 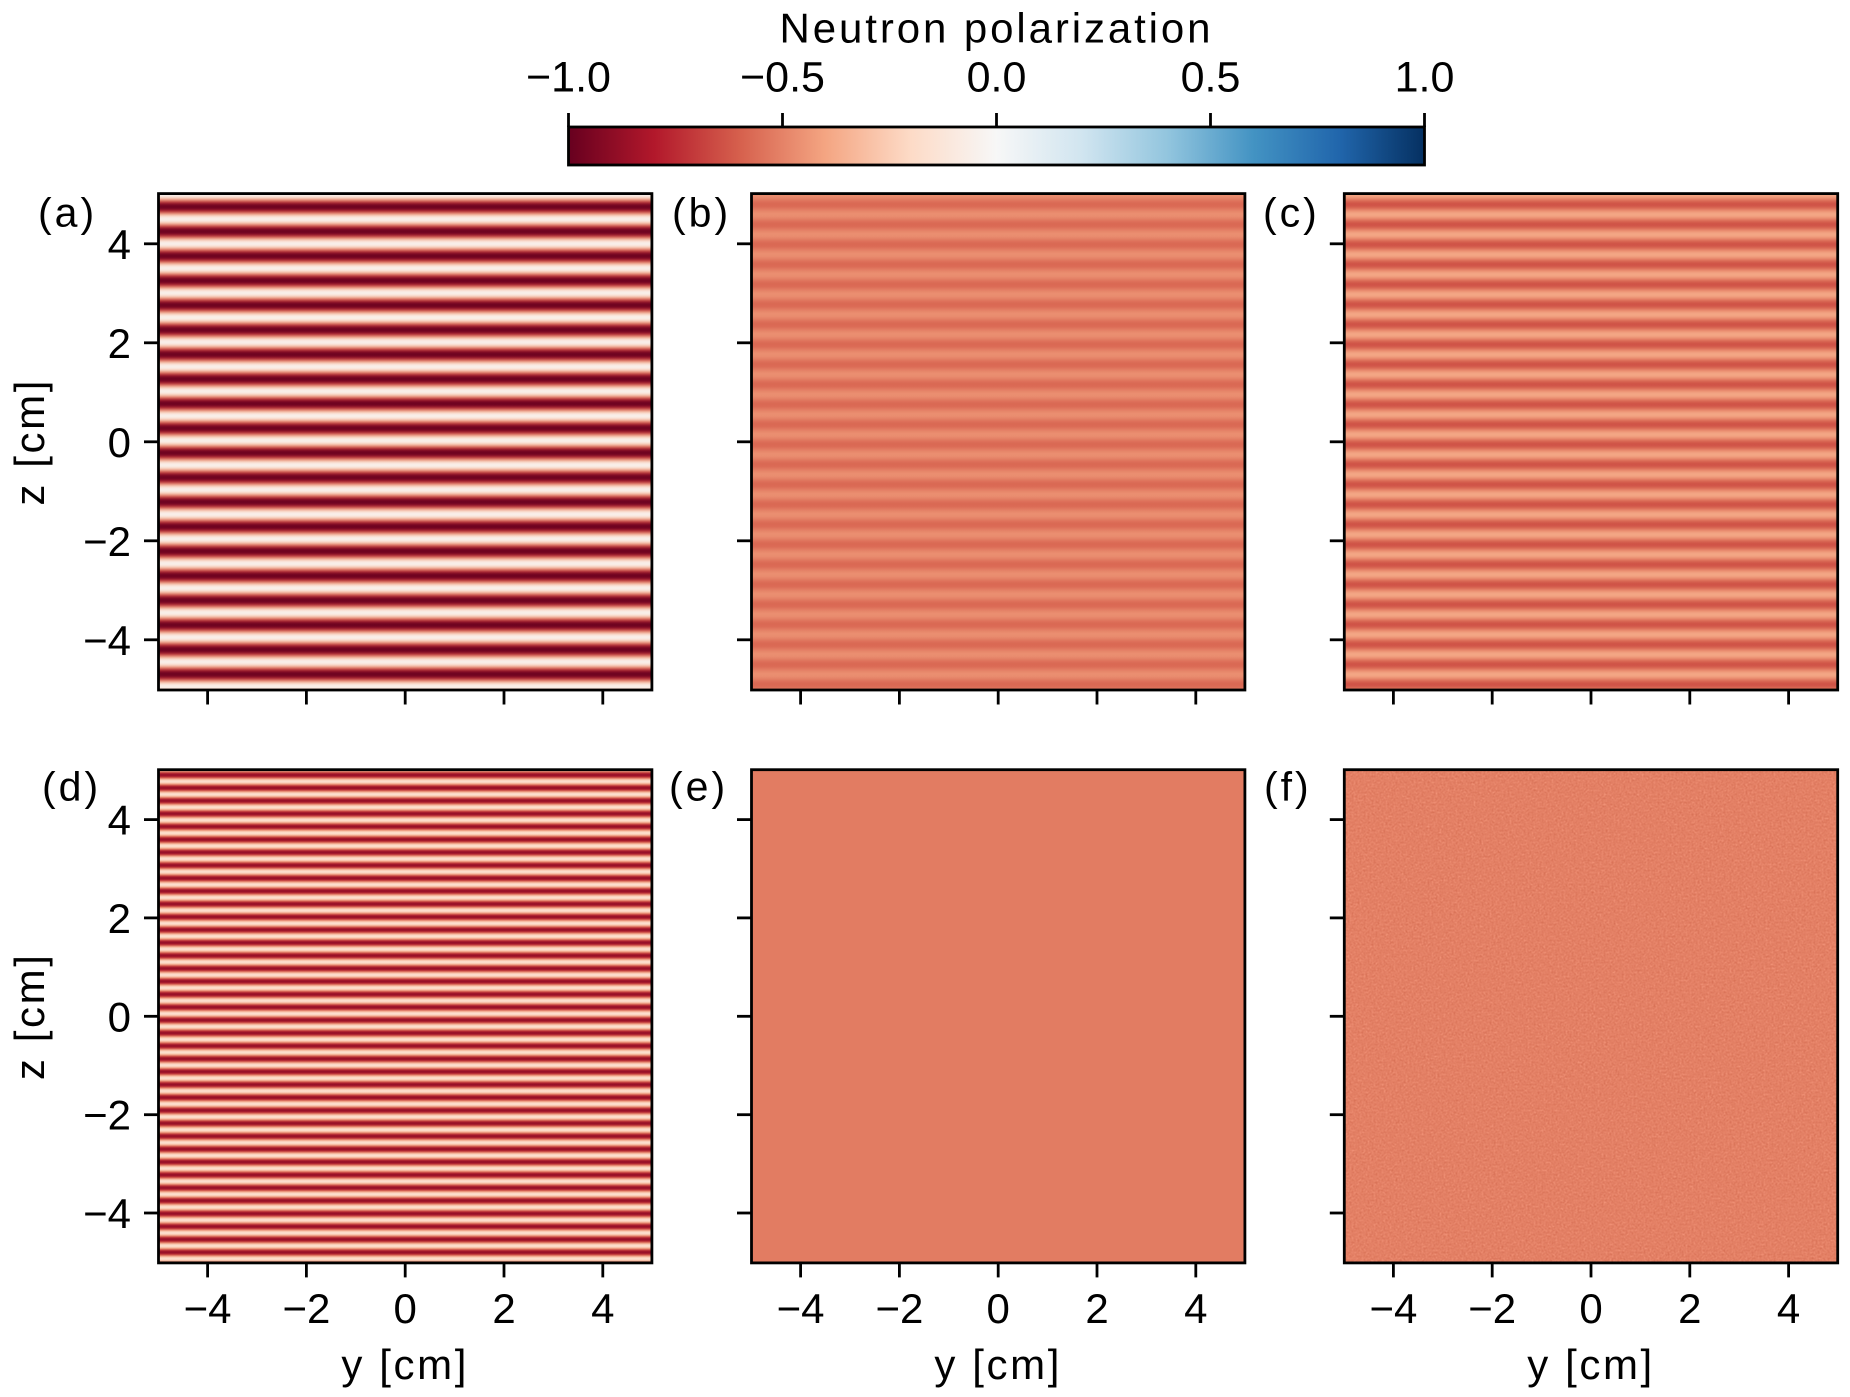 I want to click on svg-text: −0.5, so click(x=782, y=78).